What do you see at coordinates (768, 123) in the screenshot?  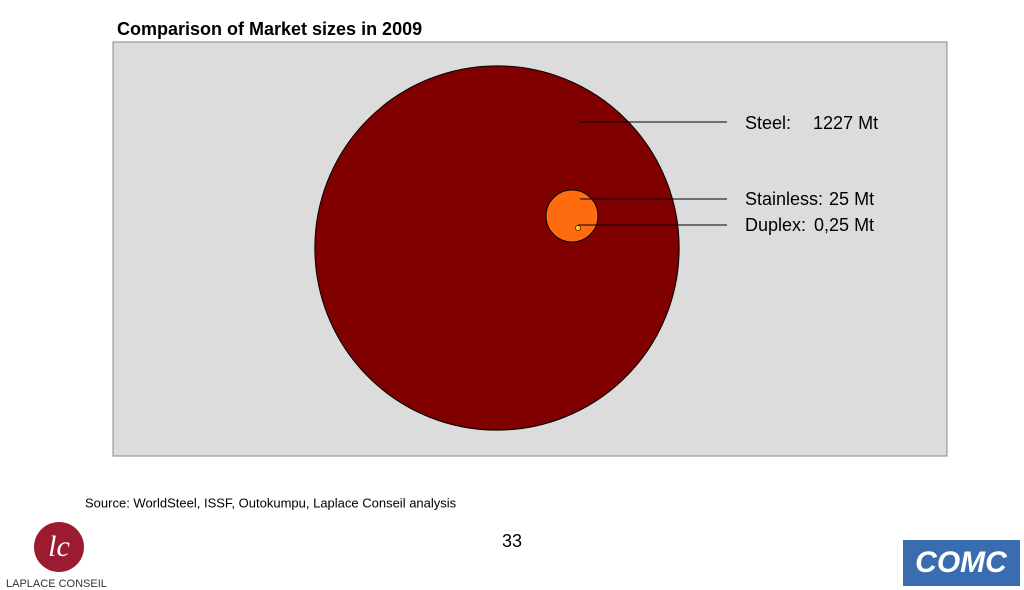 I see `bubble-name: Steel:` at bounding box center [768, 123].